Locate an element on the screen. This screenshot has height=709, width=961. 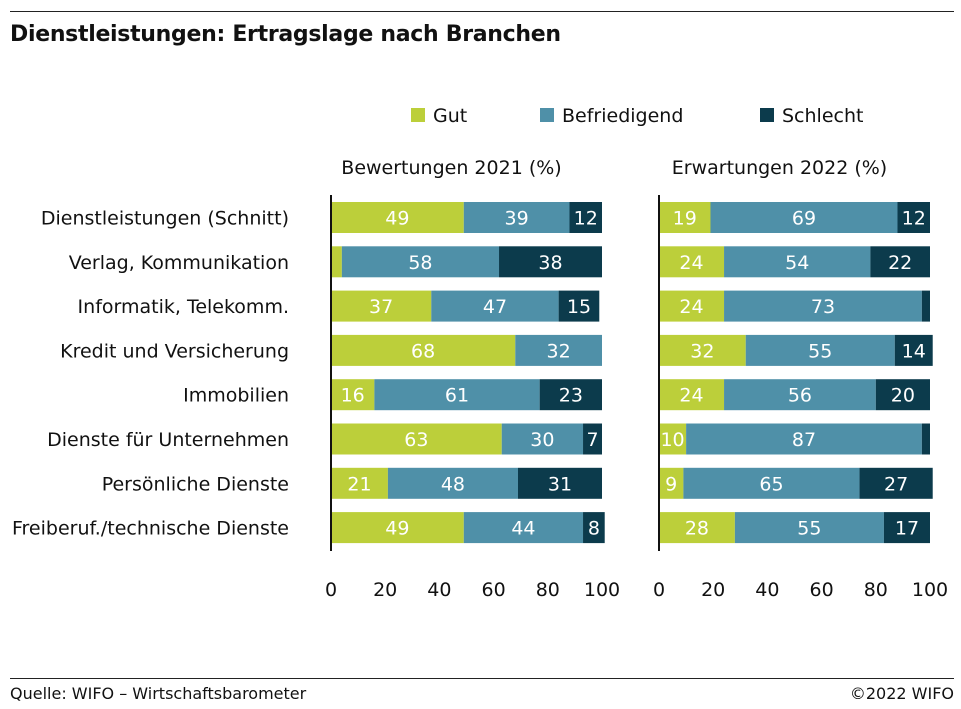
category-label: Dienste für Unternehmen is located at coordinates (168, 440).